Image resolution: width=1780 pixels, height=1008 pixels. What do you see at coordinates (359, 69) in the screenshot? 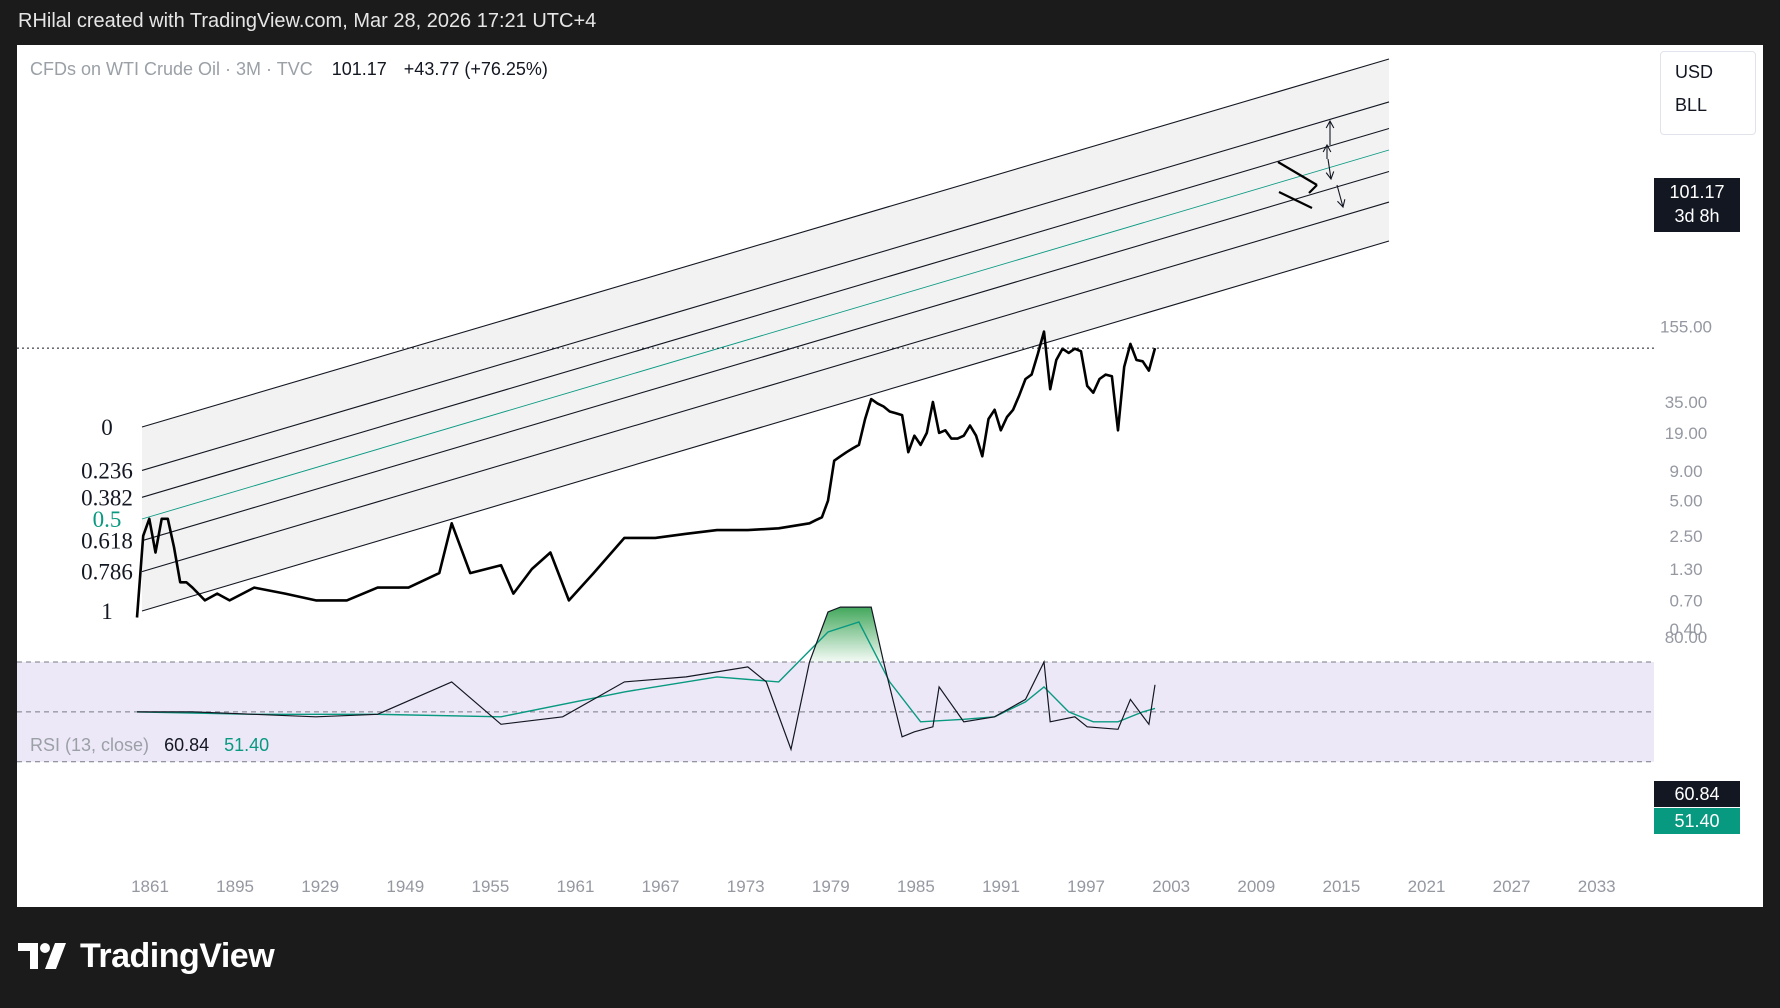
I see `last-price: 101.17` at bounding box center [359, 69].